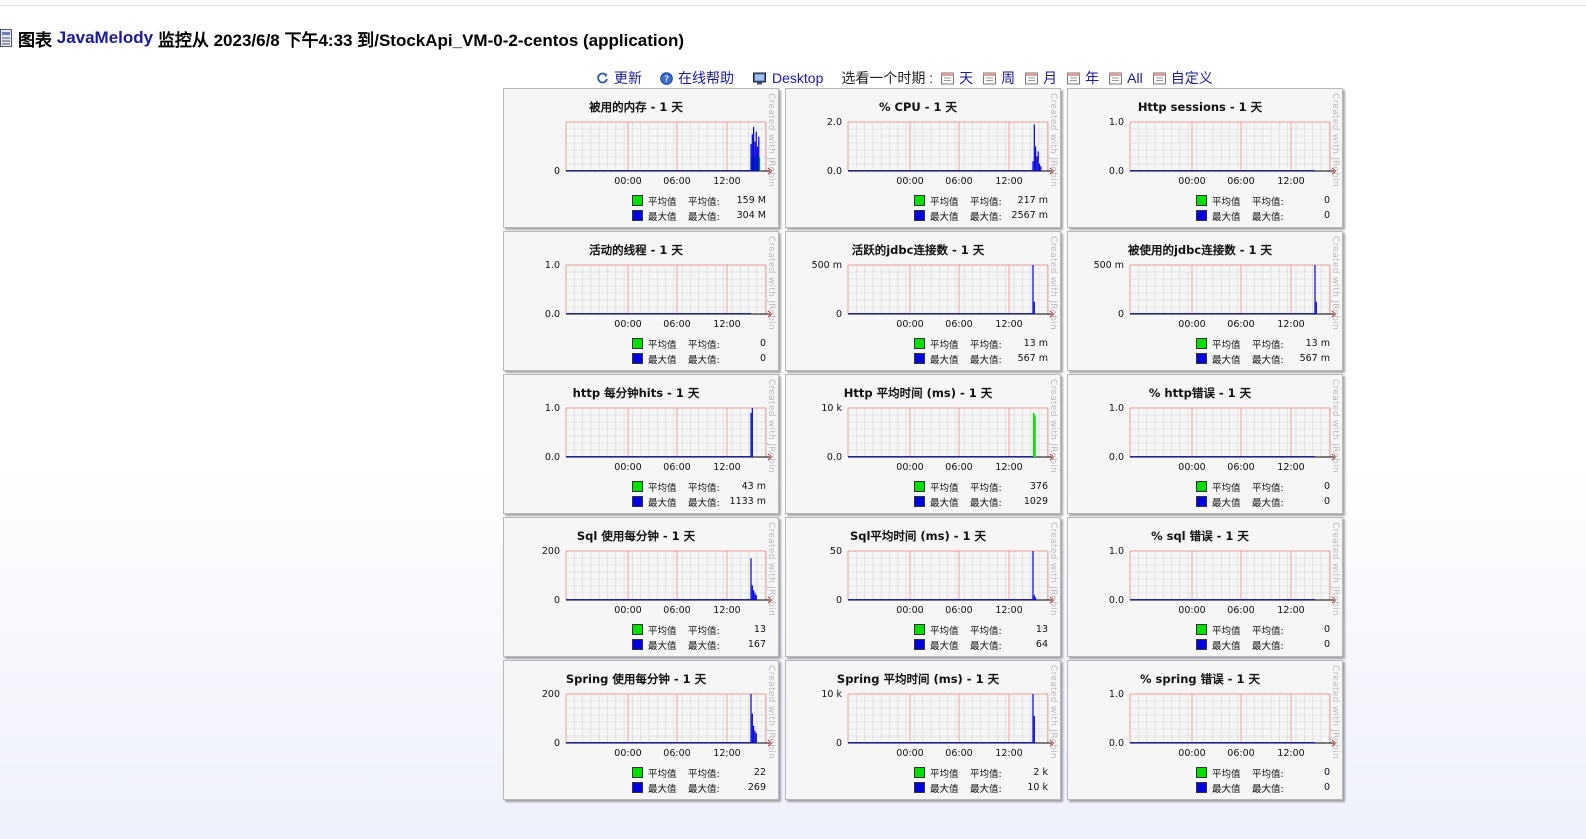  I want to click on period-link-4: All, so click(1126, 78).